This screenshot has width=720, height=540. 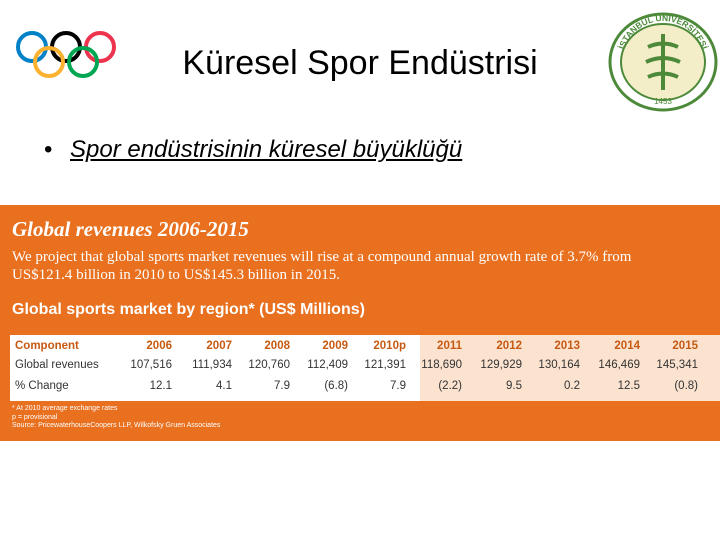 I want to click on table-cell: 12.1, so click(x=160, y=386).